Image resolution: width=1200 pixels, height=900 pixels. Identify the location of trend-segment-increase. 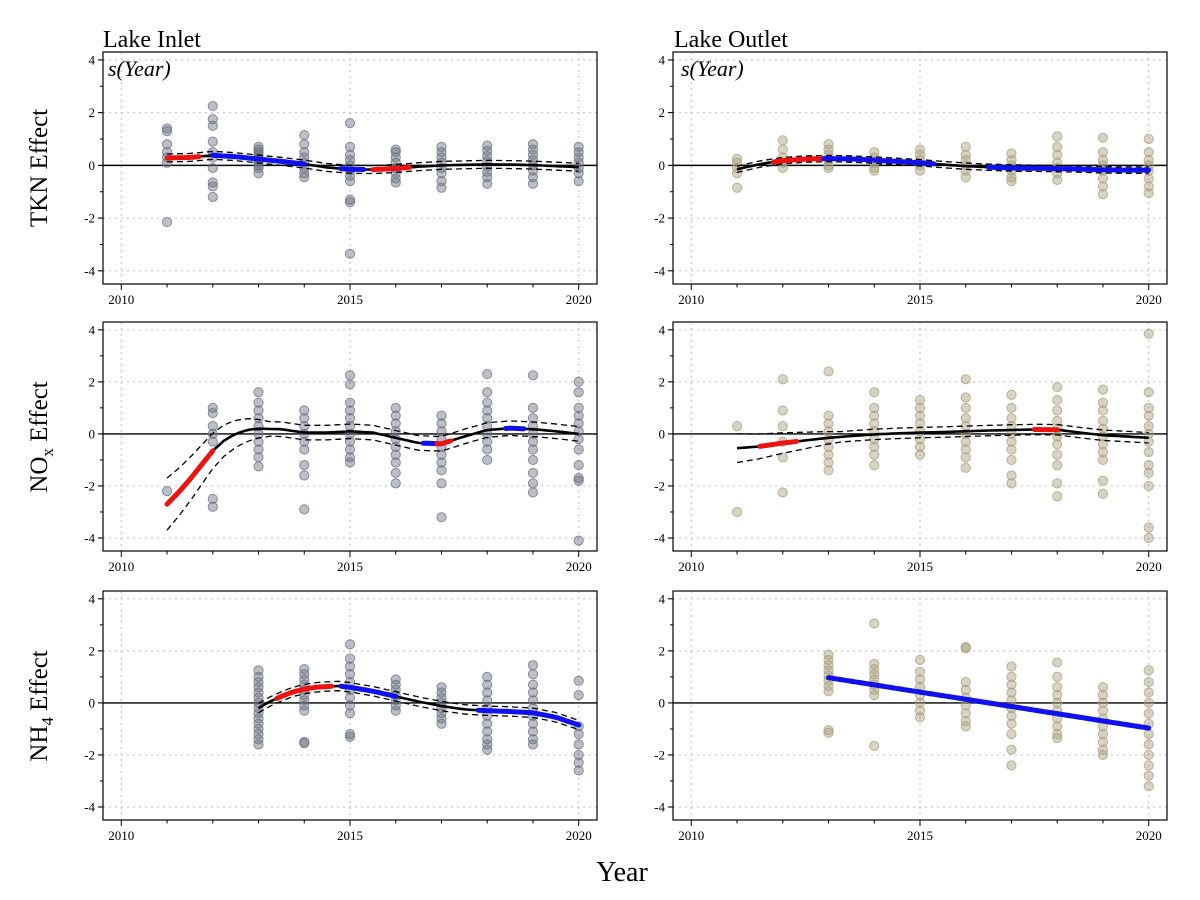
(190, 477).